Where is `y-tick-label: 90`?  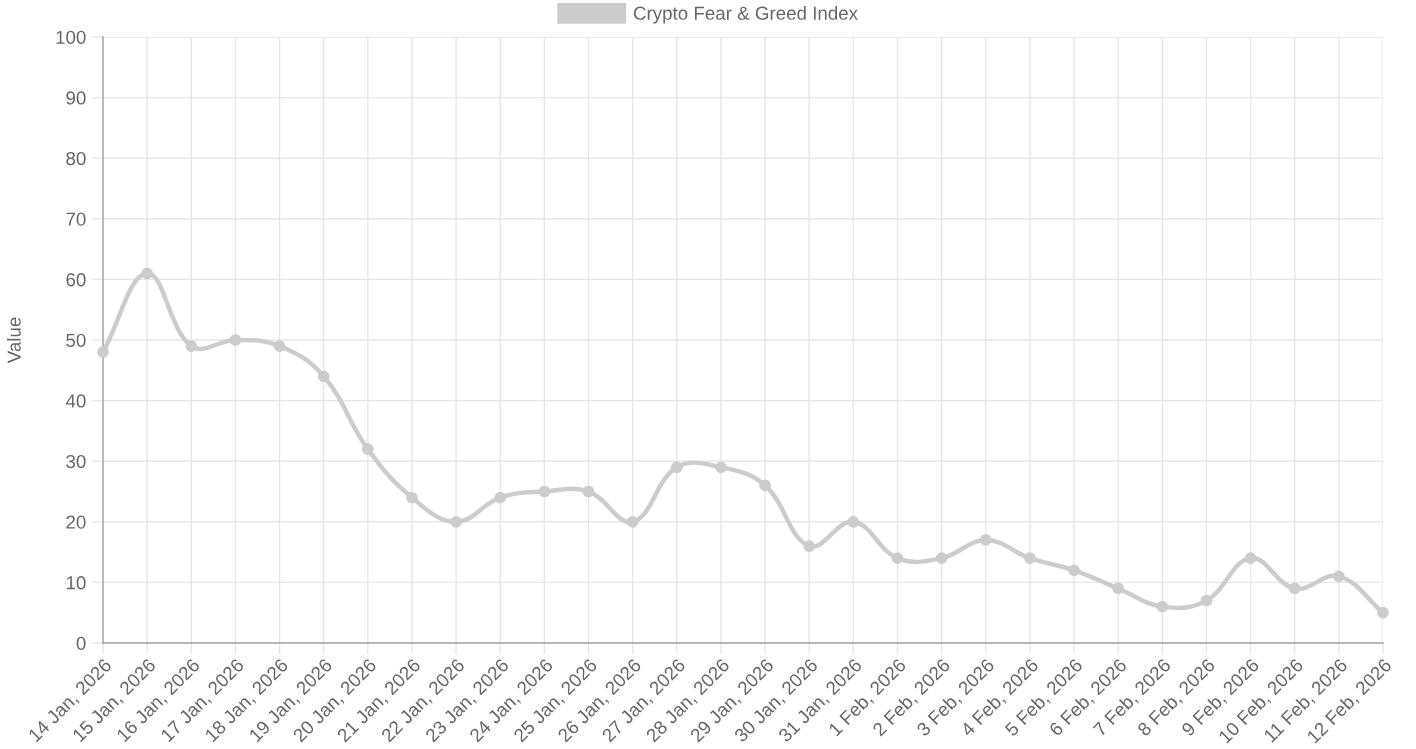 y-tick-label: 90 is located at coordinates (76, 98).